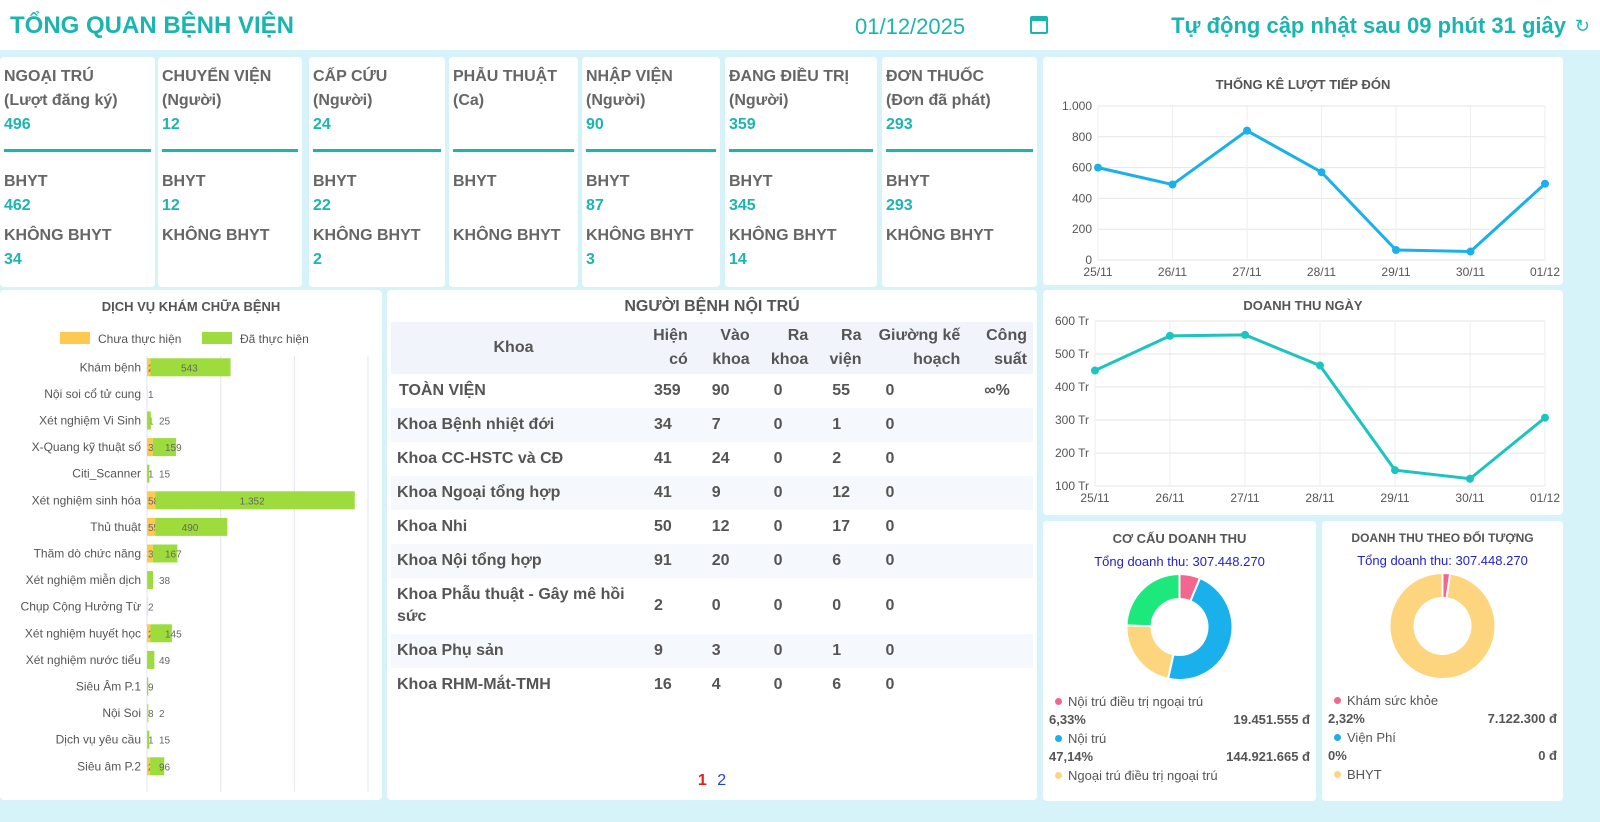  What do you see at coordinates (1169, 498) in the screenshot?
I see `x-tick-label: 26/11` at bounding box center [1169, 498].